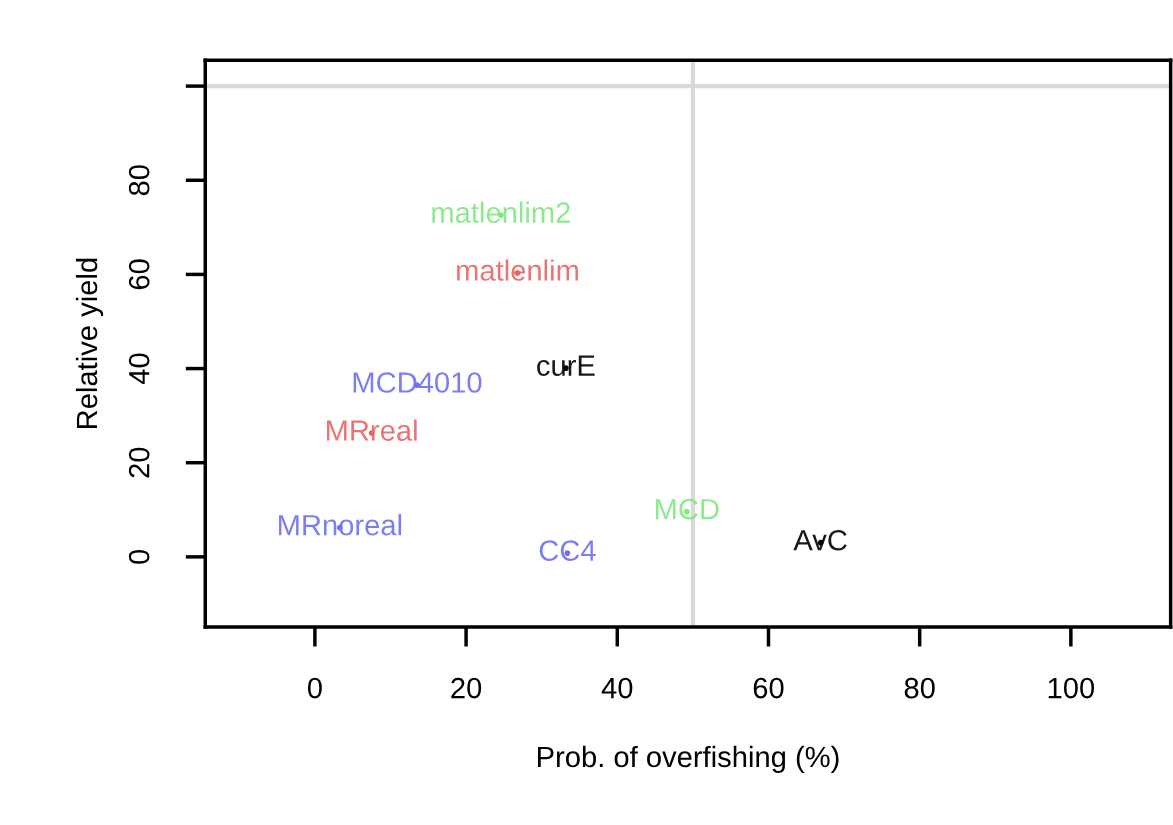  I want to click on x-tick-label: 80, so click(919, 688).